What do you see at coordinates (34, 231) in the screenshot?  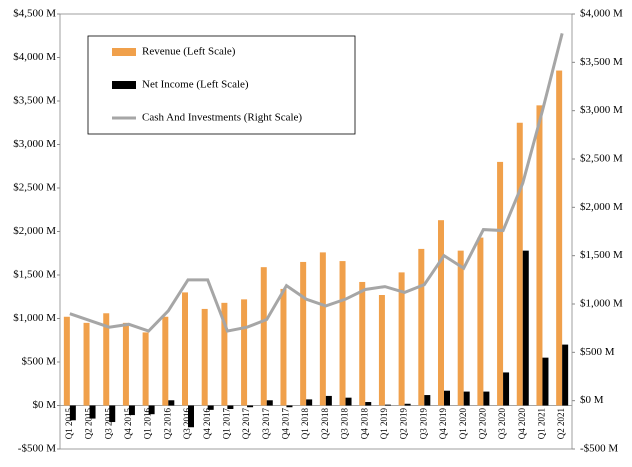 I see `y-tick-label: $2,000 M` at bounding box center [34, 231].